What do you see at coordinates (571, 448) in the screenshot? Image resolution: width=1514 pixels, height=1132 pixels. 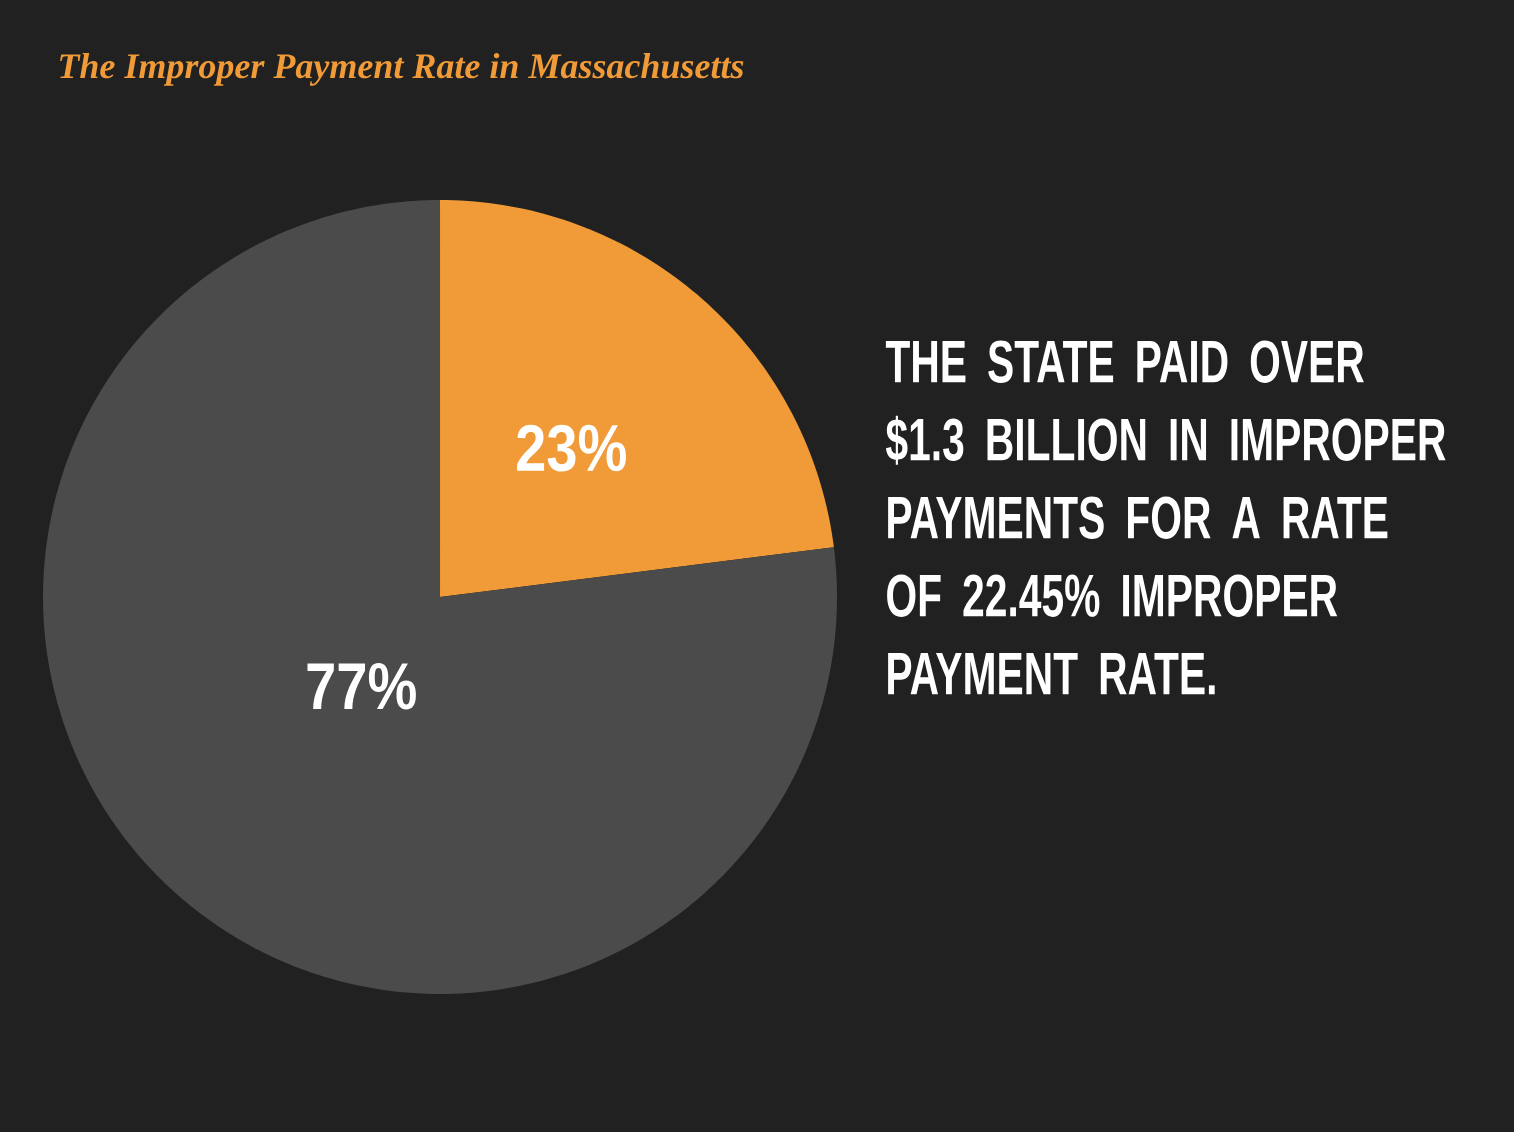 I see `data-label: 23%` at bounding box center [571, 448].